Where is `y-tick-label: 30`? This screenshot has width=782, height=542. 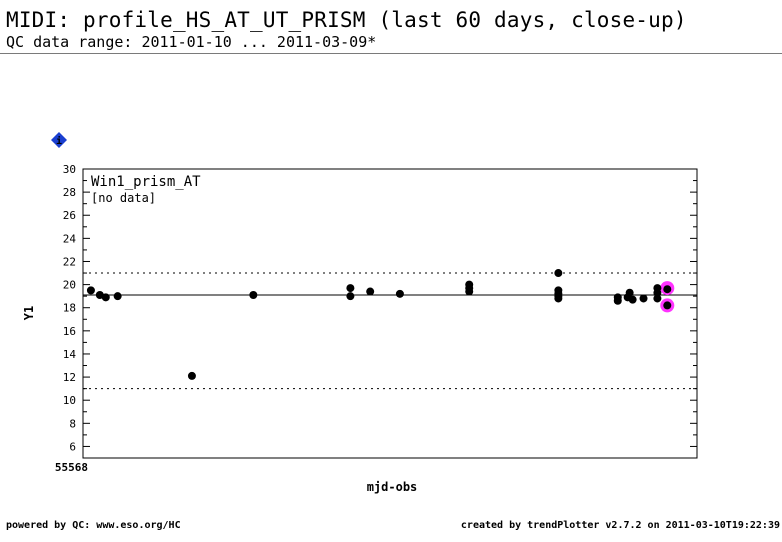
y-tick-label: 30 is located at coordinates (69, 169).